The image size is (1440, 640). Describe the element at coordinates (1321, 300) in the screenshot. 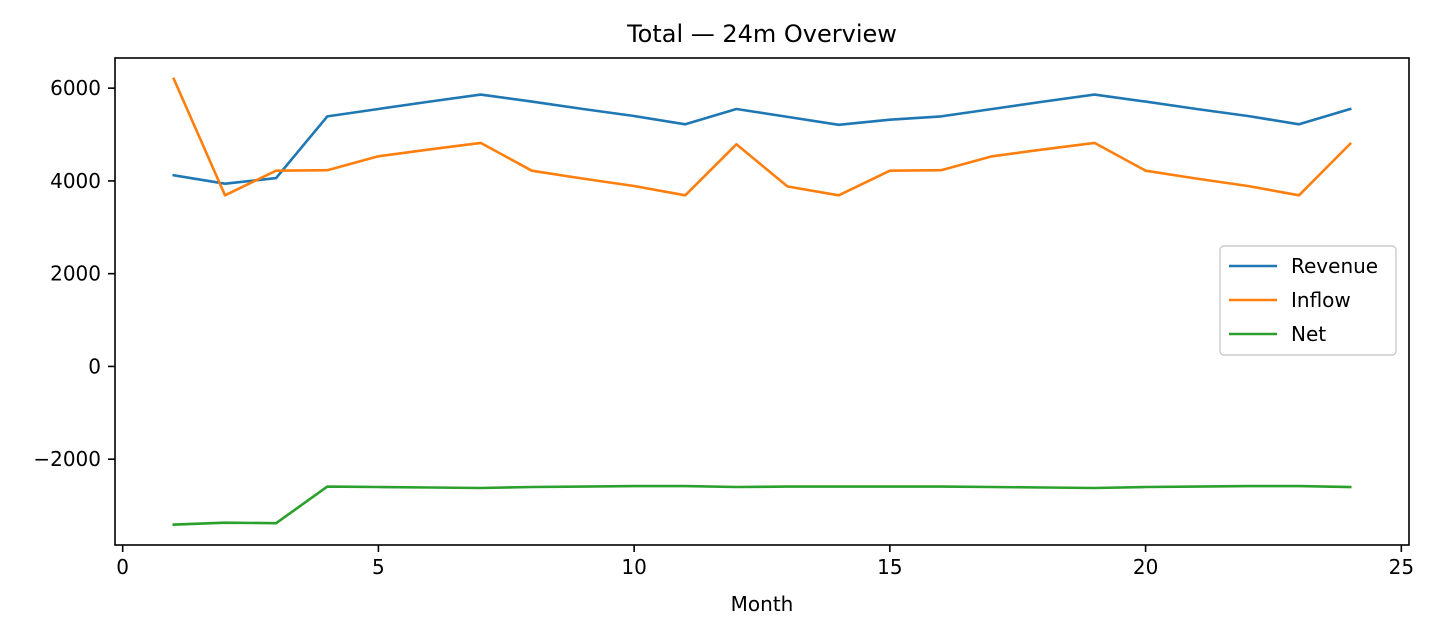

I see `legend-label: Inflow` at that location.